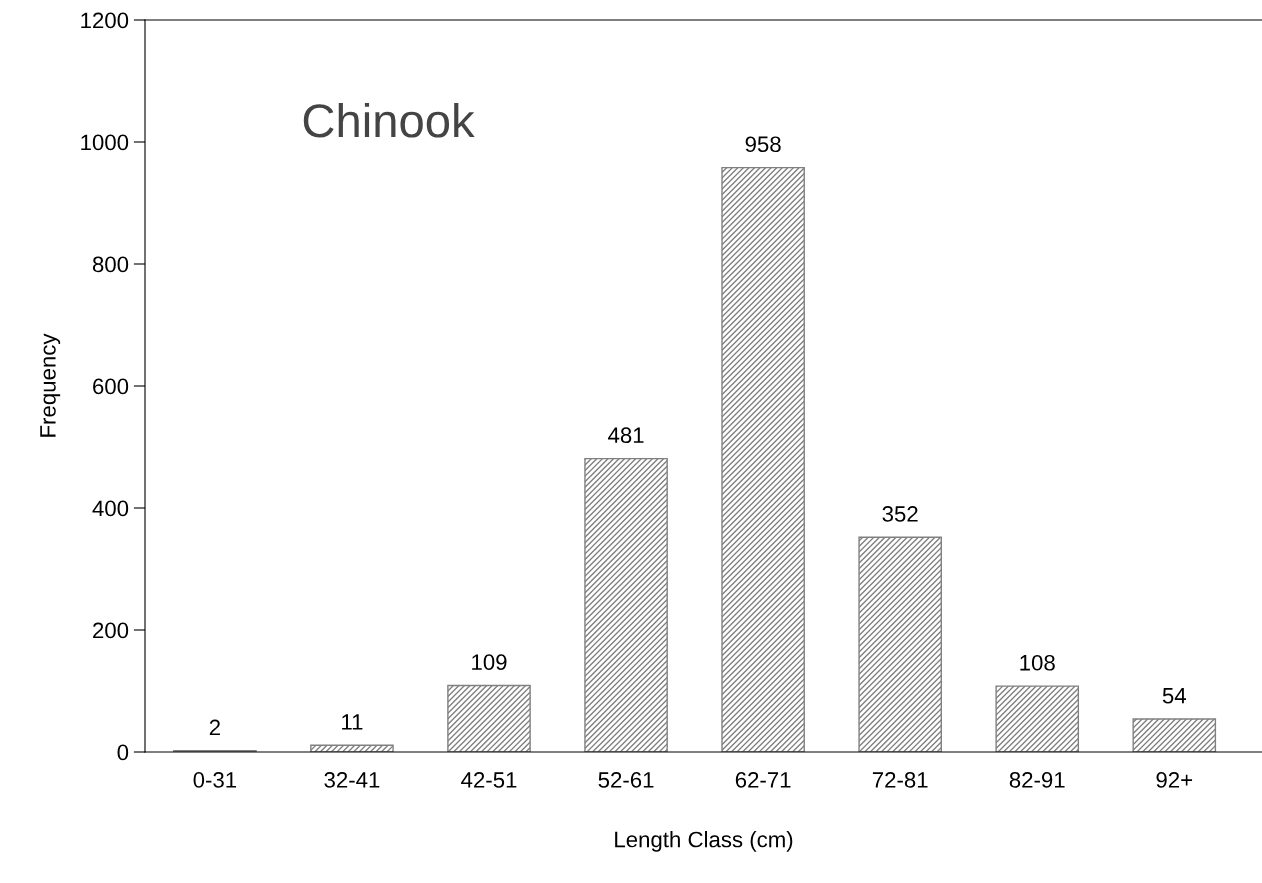  Describe the element at coordinates (1037, 780) in the screenshot. I see `x-tick-label: 82-91` at that location.